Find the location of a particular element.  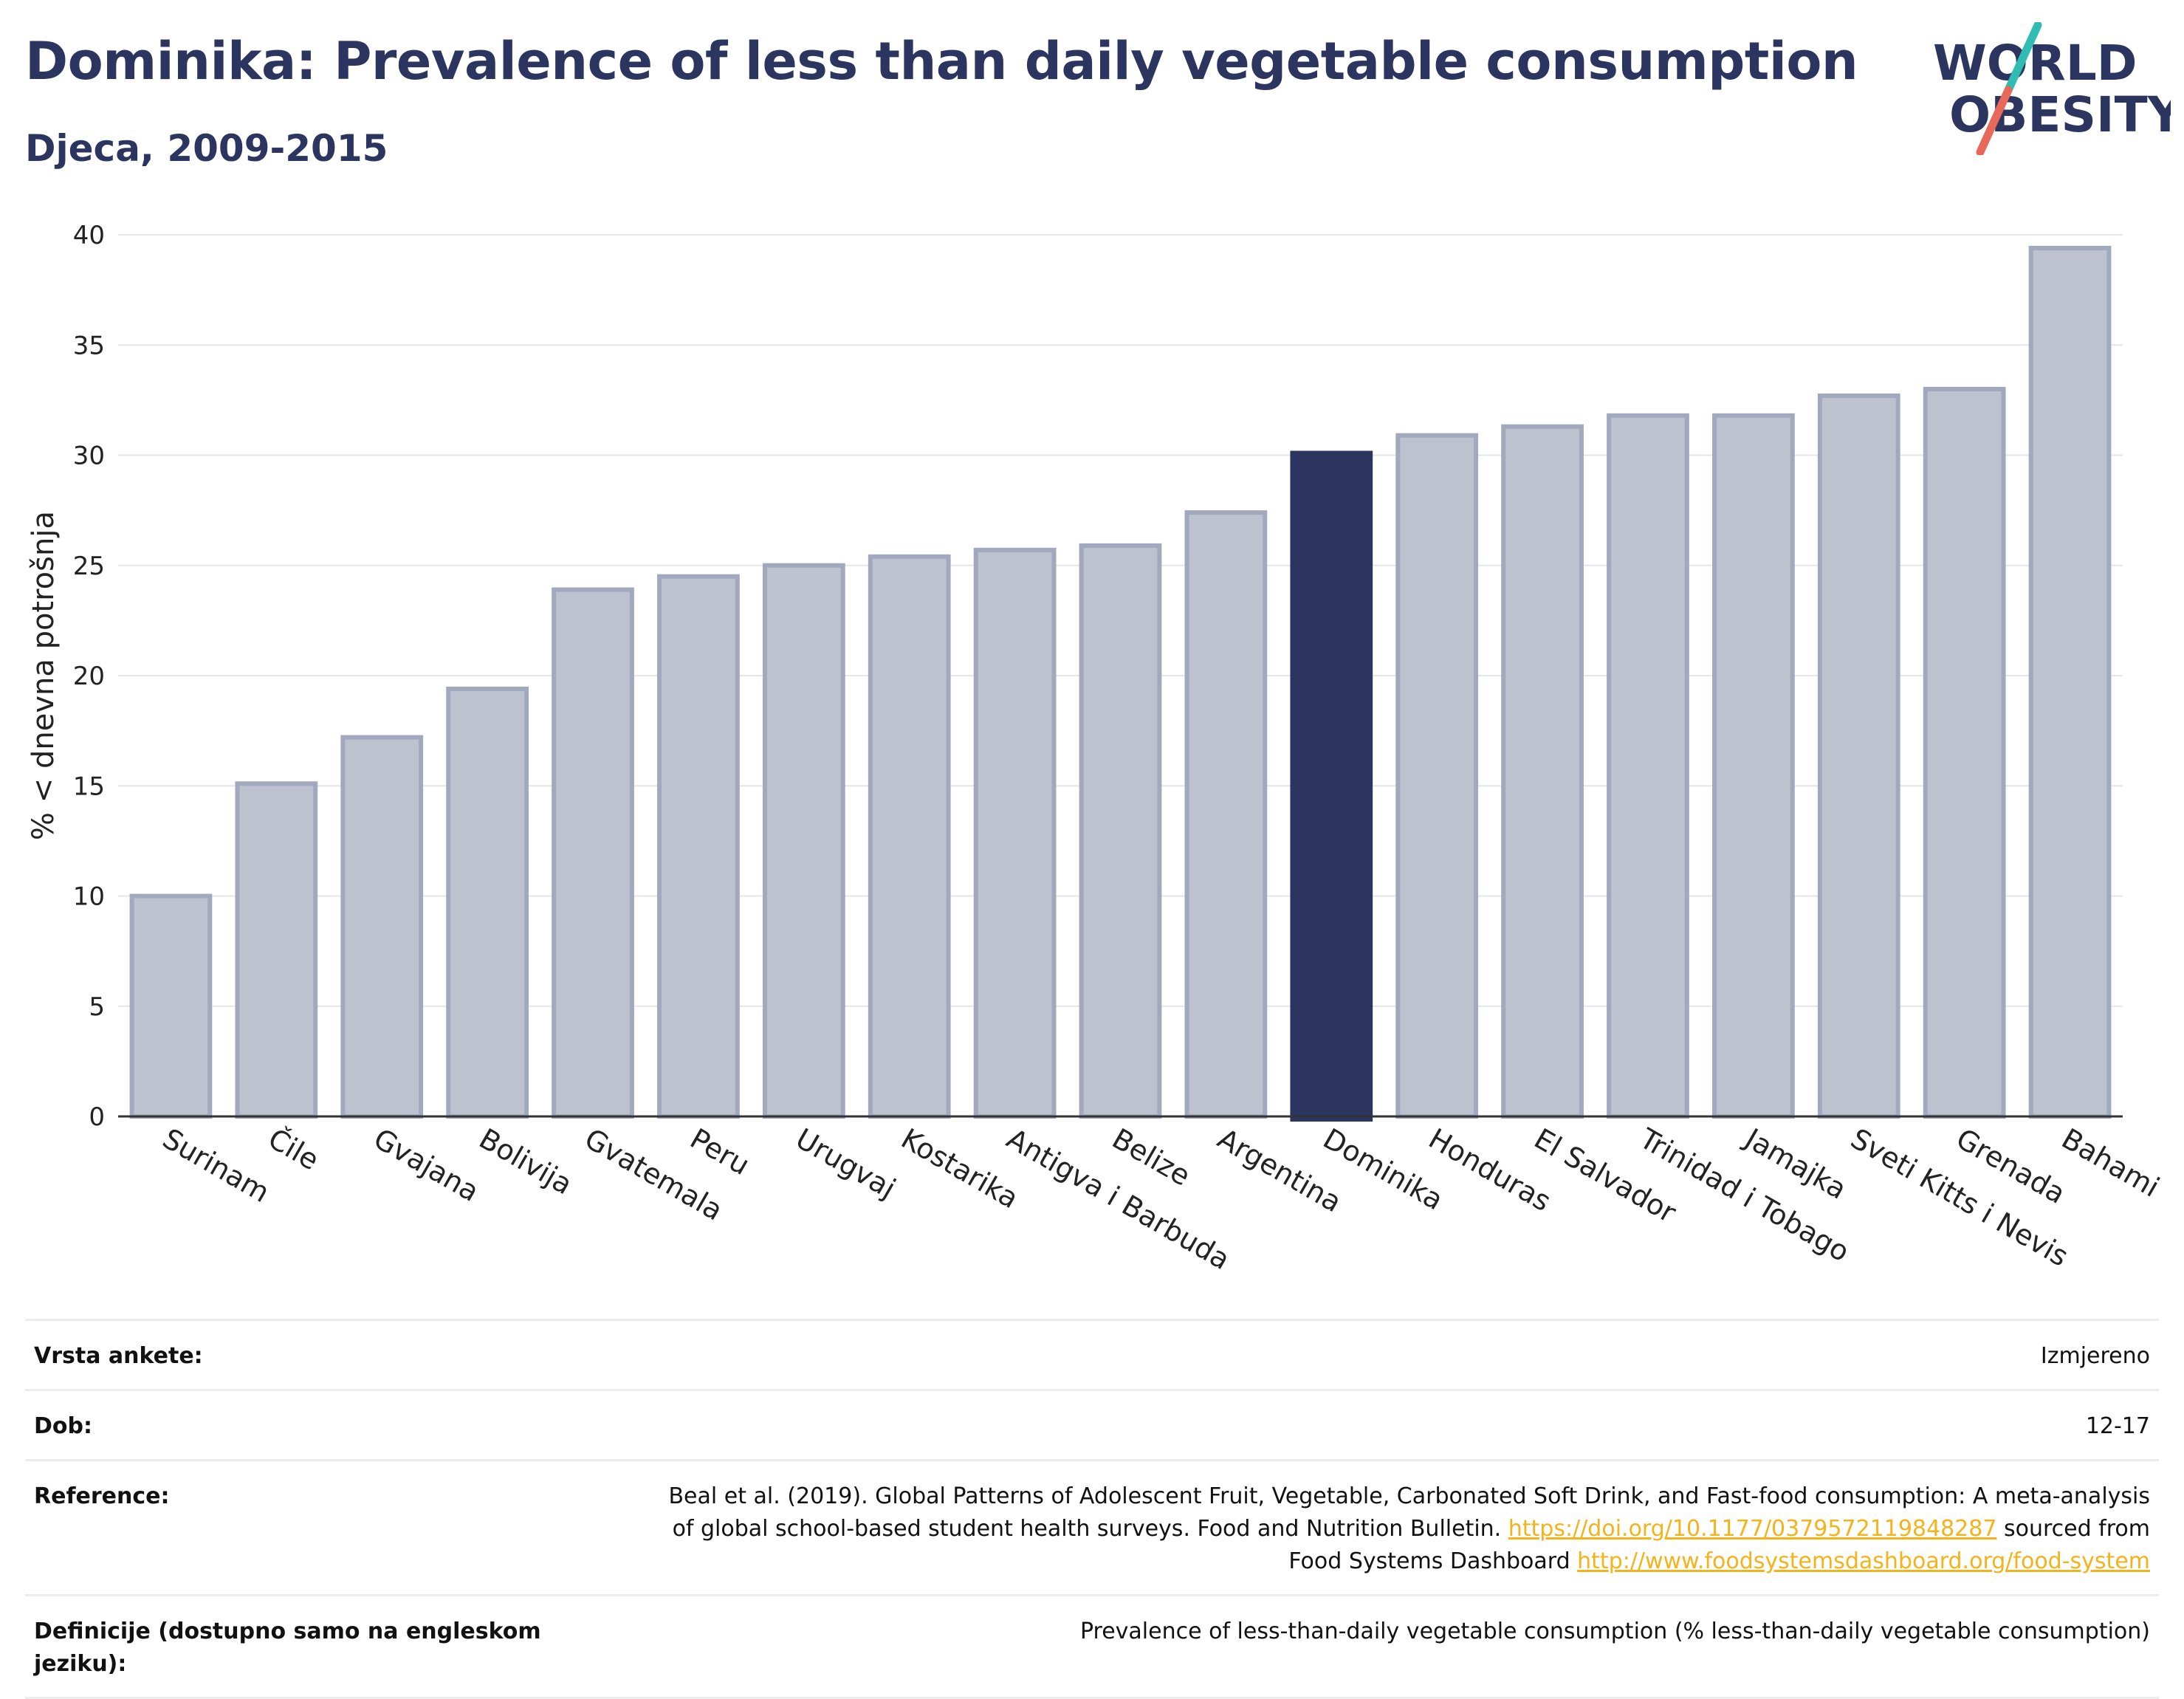

reference-text: Food Systems Dashboard is located at coordinates (1433, 1561).